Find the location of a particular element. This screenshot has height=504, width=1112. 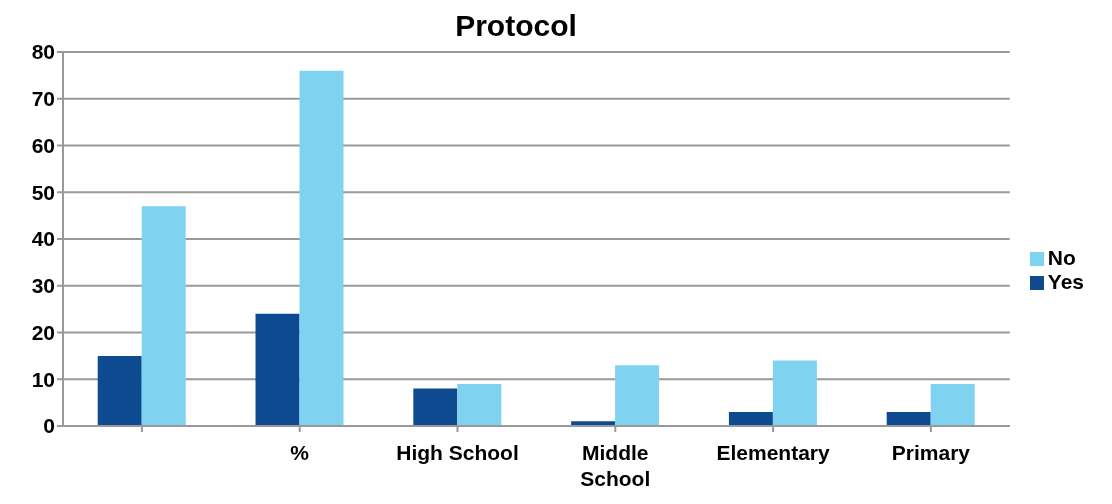

y-tick-label: 80 is located at coordinates (43, 52).